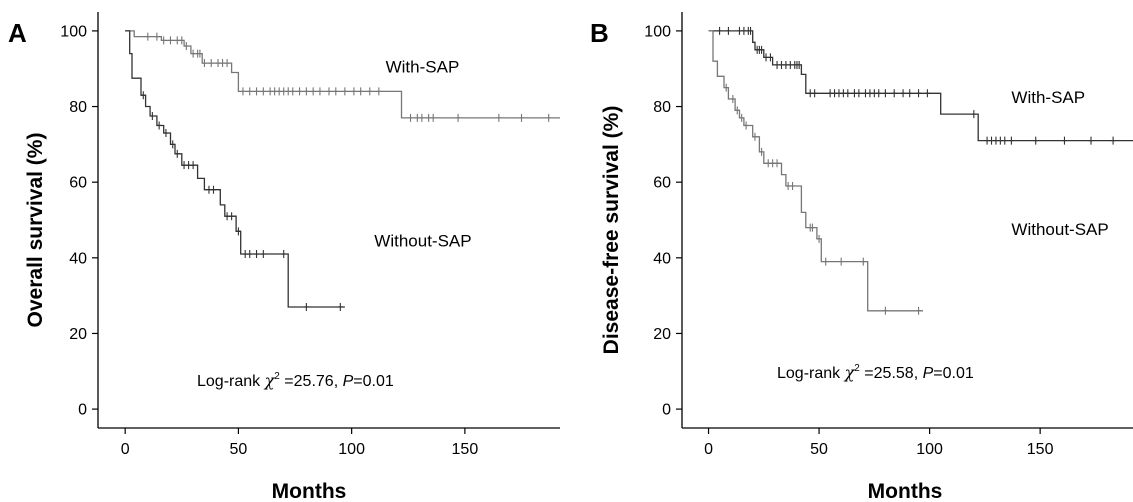 The image size is (1133, 502). I want to click on panel-b-with-sap-label: With-SAP, so click(1048, 97).